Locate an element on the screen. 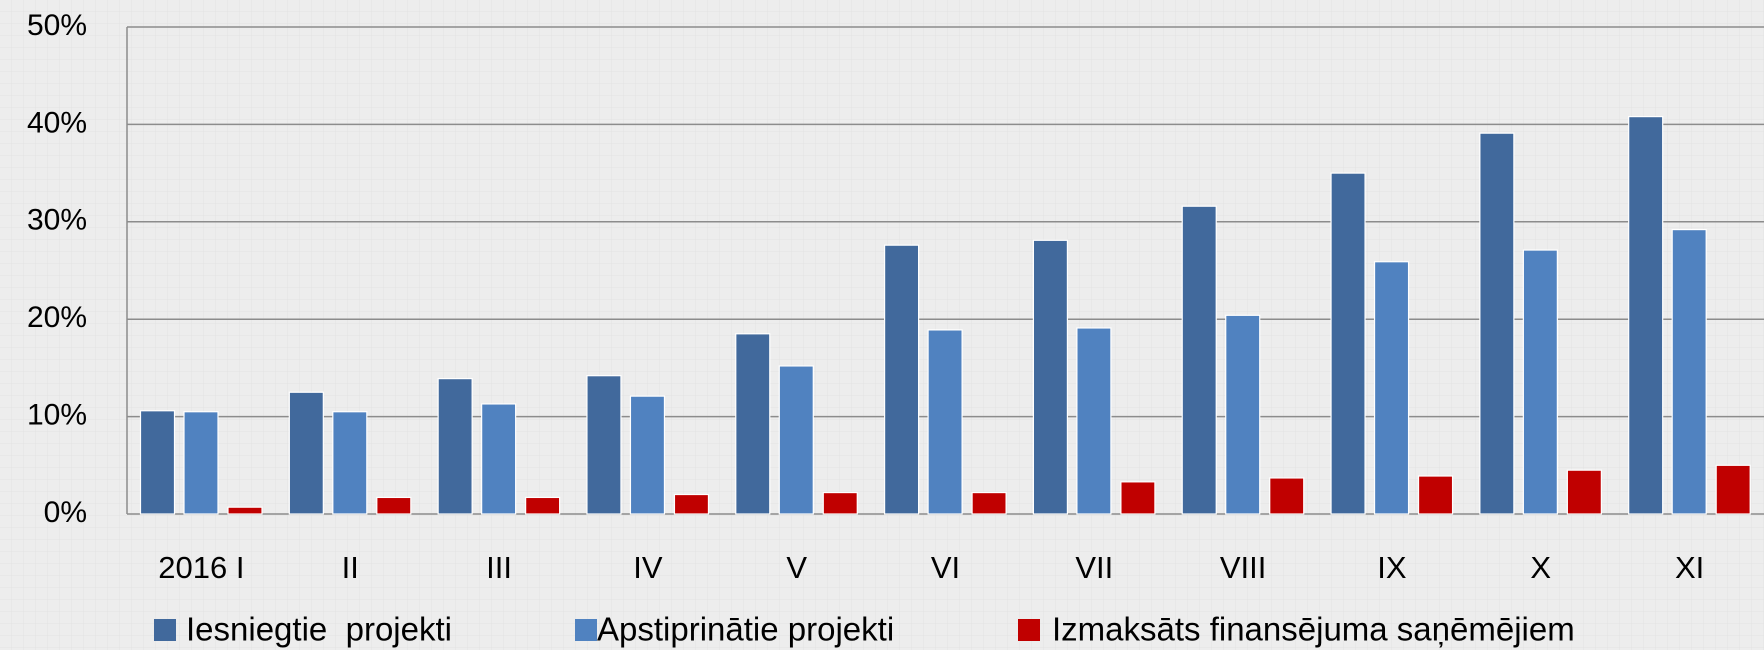 The width and height of the screenshot is (1764, 650). x-tick-label: VII is located at coordinates (1094, 567).